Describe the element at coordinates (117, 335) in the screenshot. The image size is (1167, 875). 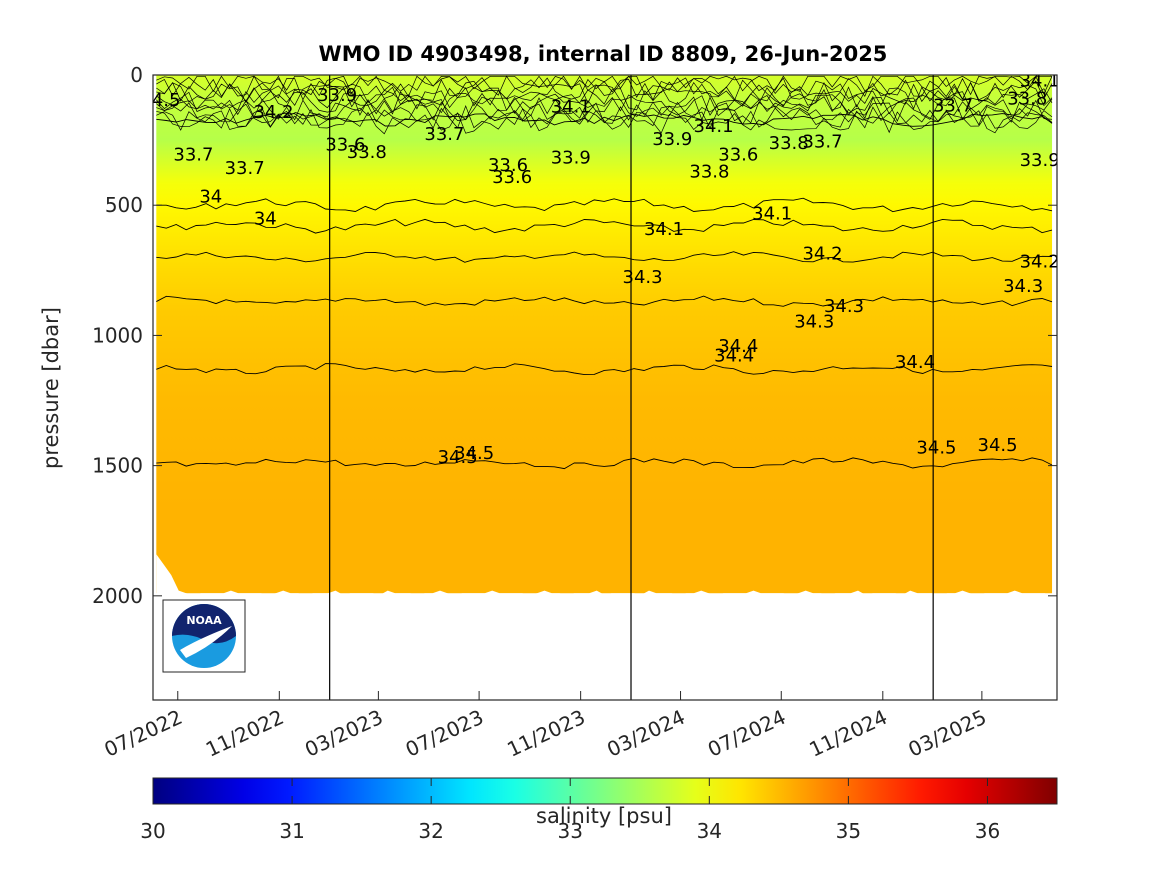
I see `y-tick-label: 1000` at that location.